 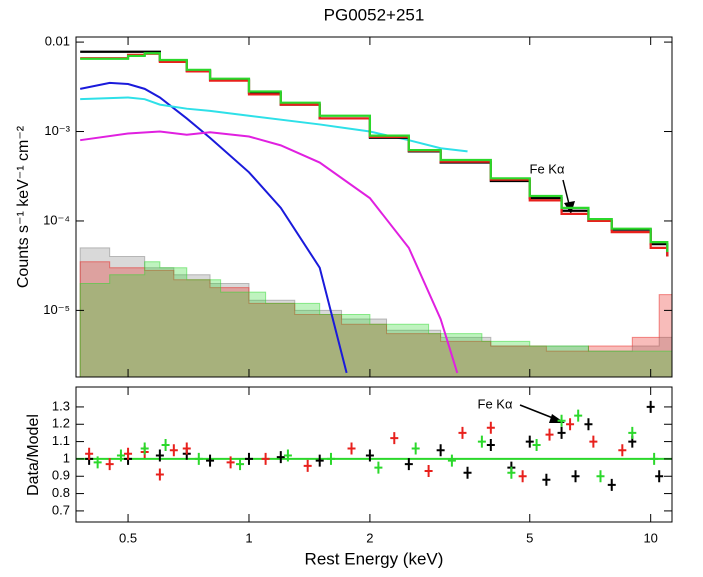 I want to click on chart-title: PG0052+251, so click(x=374, y=14).